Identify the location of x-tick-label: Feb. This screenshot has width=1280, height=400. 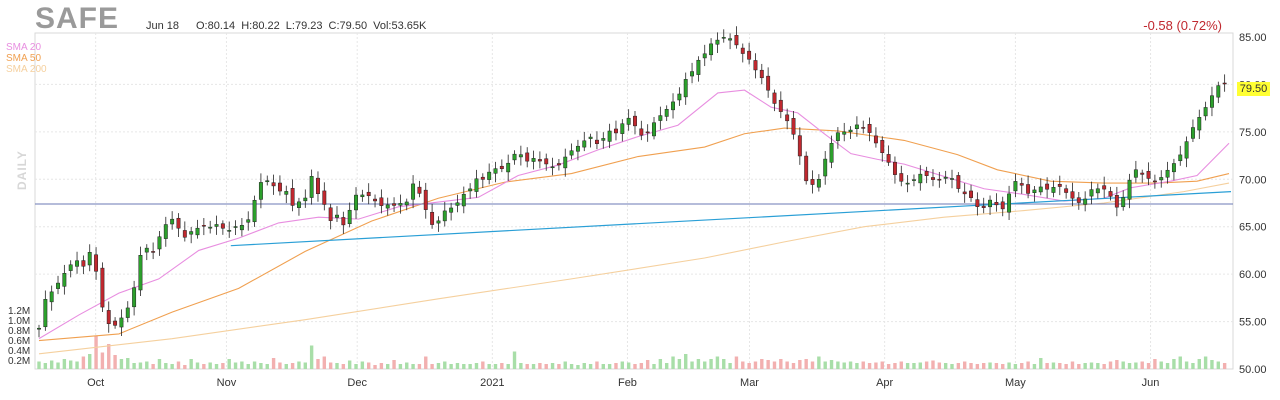
(627, 383).